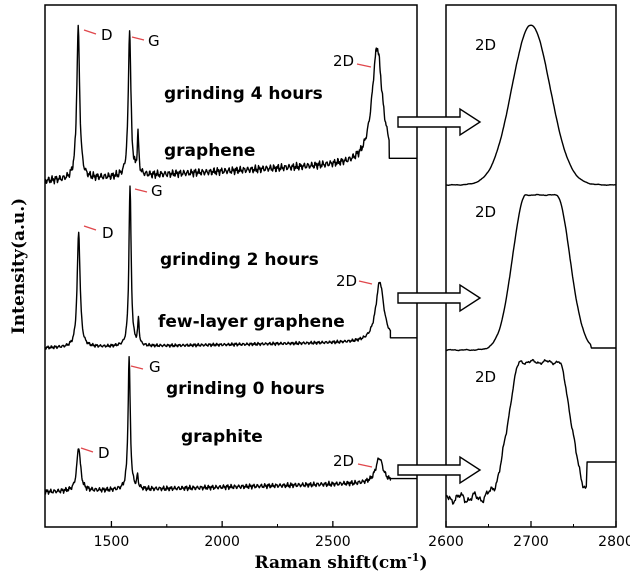 The height and width of the screenshot is (573, 630). What do you see at coordinates (251, 322) in the screenshot?
I see `material-label-few-layer: few-layer graphene` at bounding box center [251, 322].